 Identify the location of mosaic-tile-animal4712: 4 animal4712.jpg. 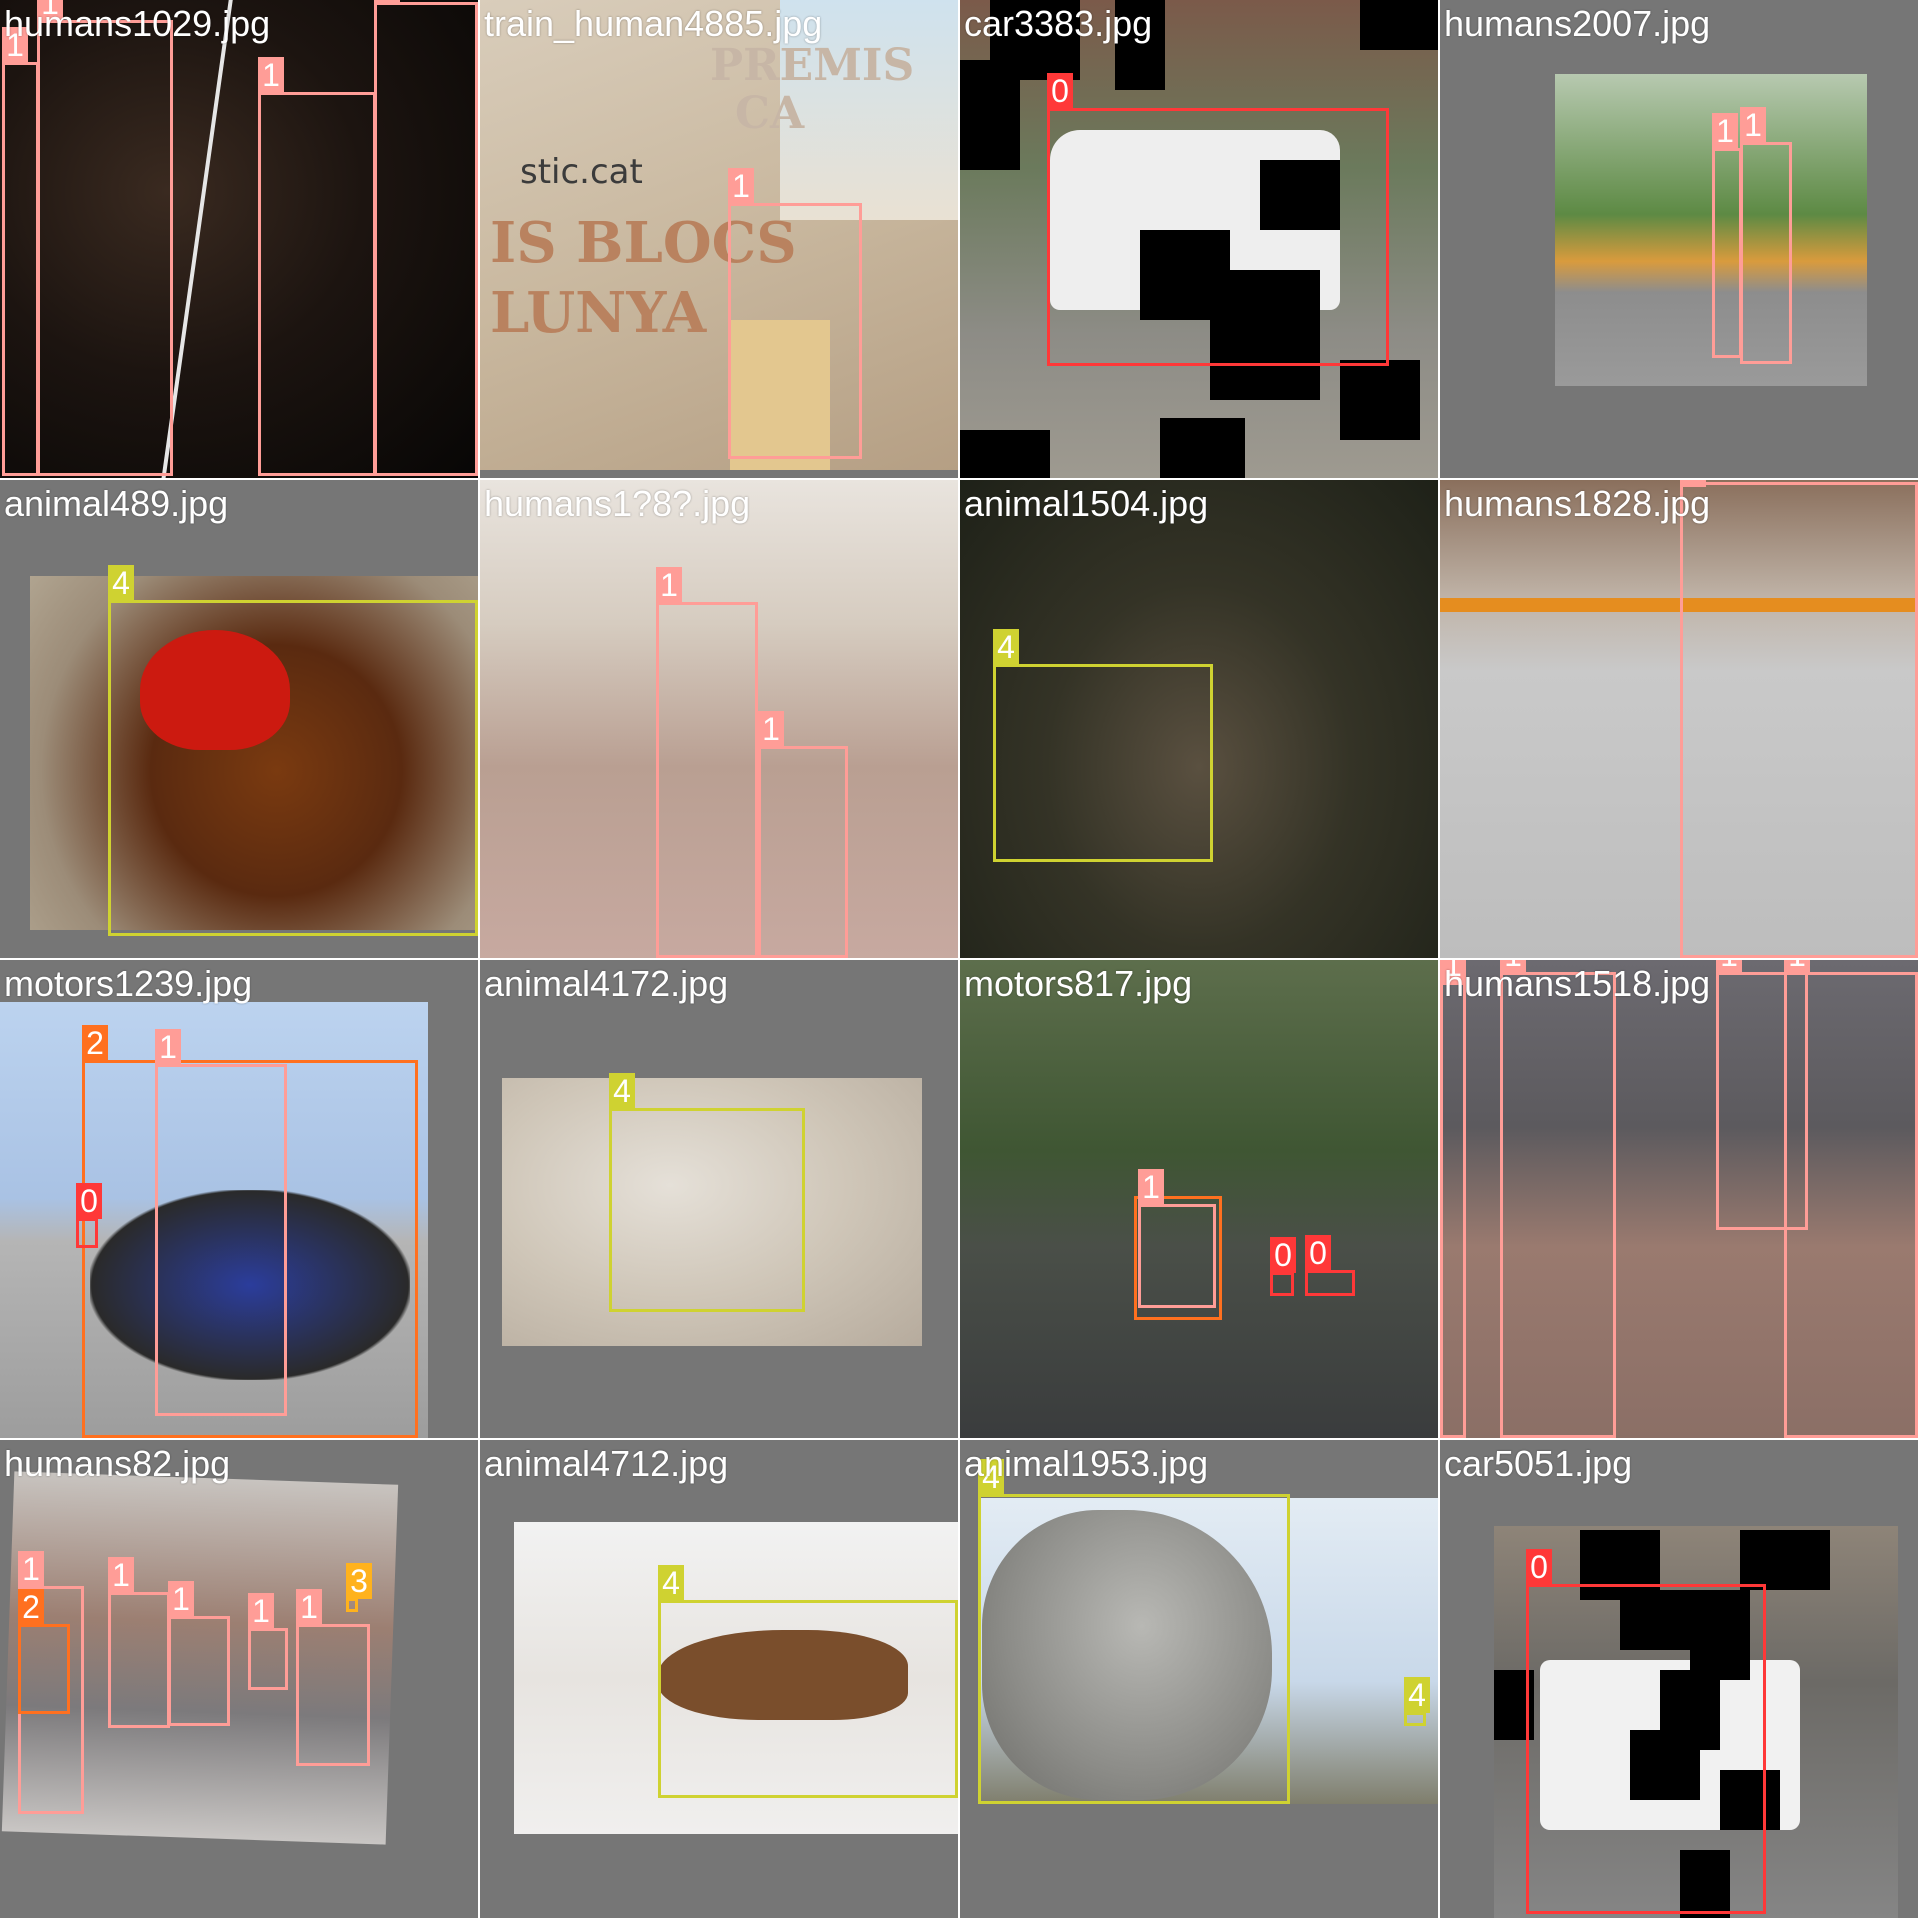
(719, 1679).